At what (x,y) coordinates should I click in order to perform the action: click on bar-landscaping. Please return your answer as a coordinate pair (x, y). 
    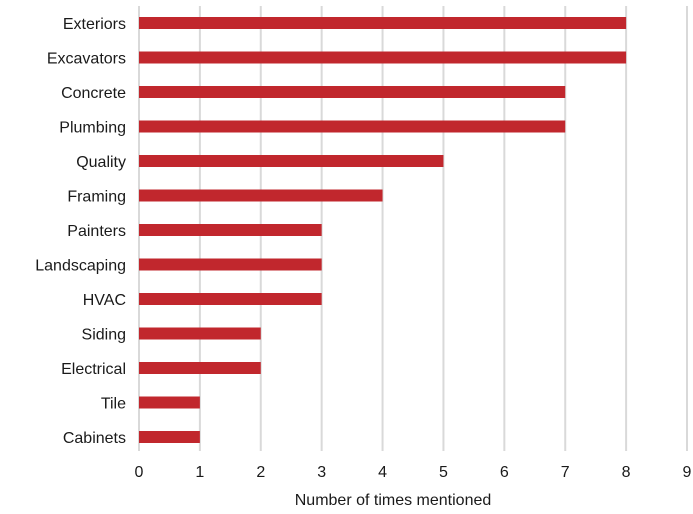
    Looking at the image, I should click on (230, 264).